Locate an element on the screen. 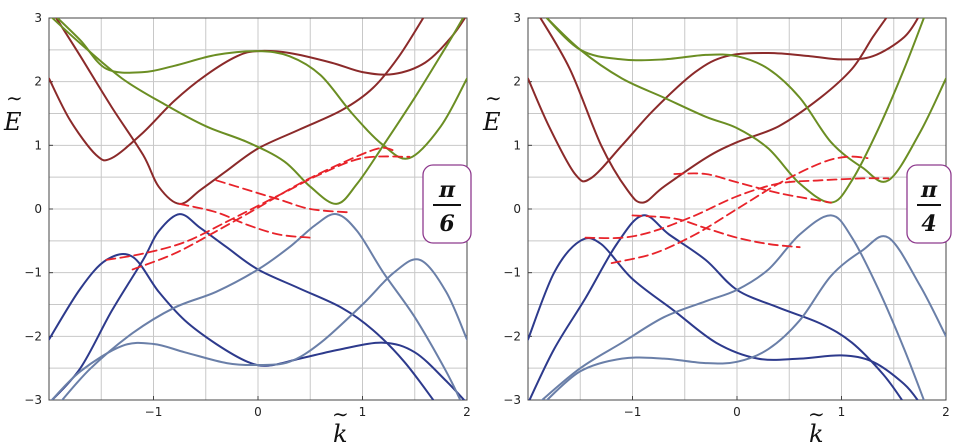  angle-badge-denominator: 4 is located at coordinates (928, 224).